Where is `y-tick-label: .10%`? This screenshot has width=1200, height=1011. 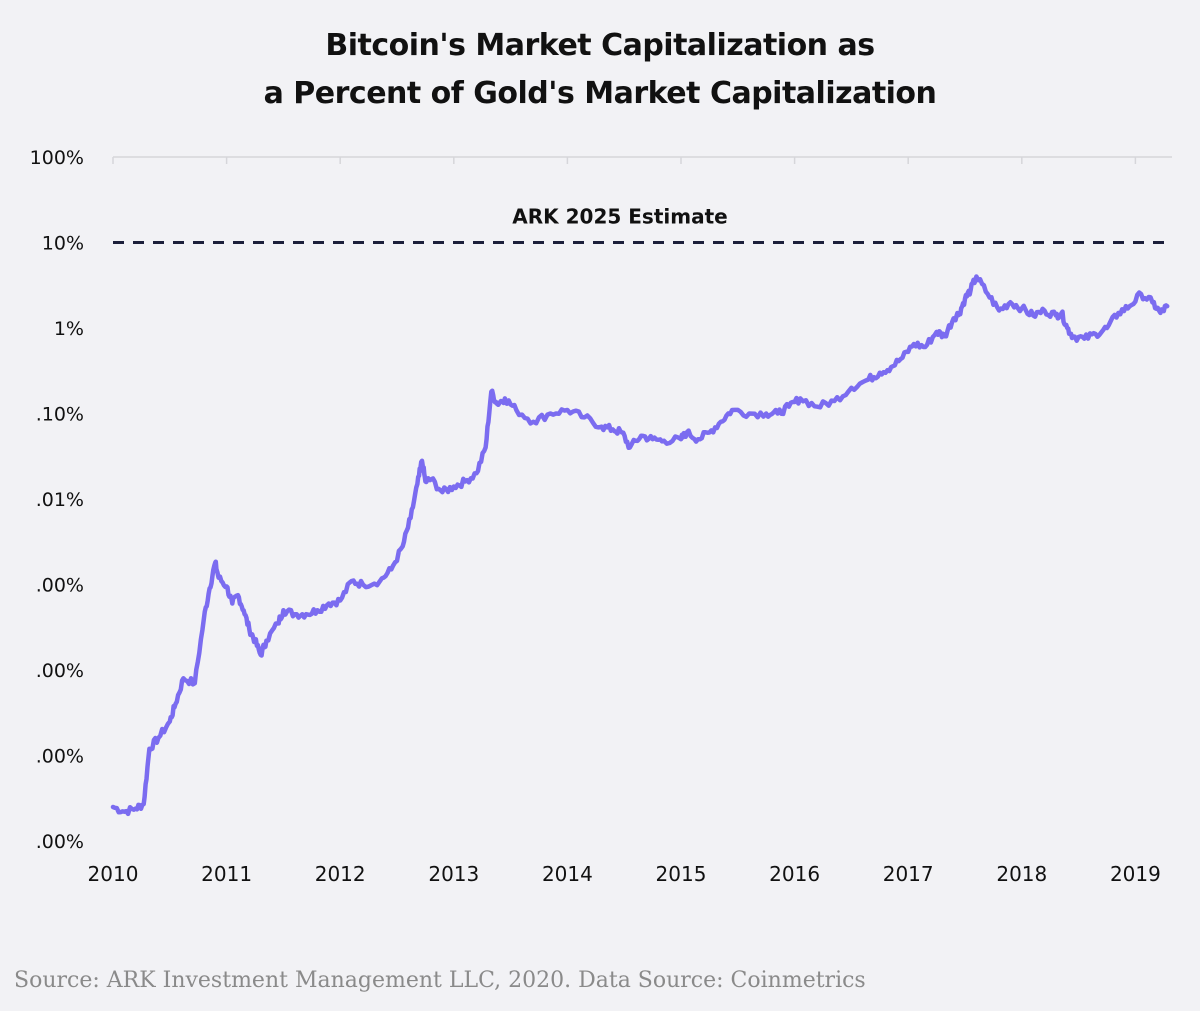 y-tick-label: .10% is located at coordinates (60, 415).